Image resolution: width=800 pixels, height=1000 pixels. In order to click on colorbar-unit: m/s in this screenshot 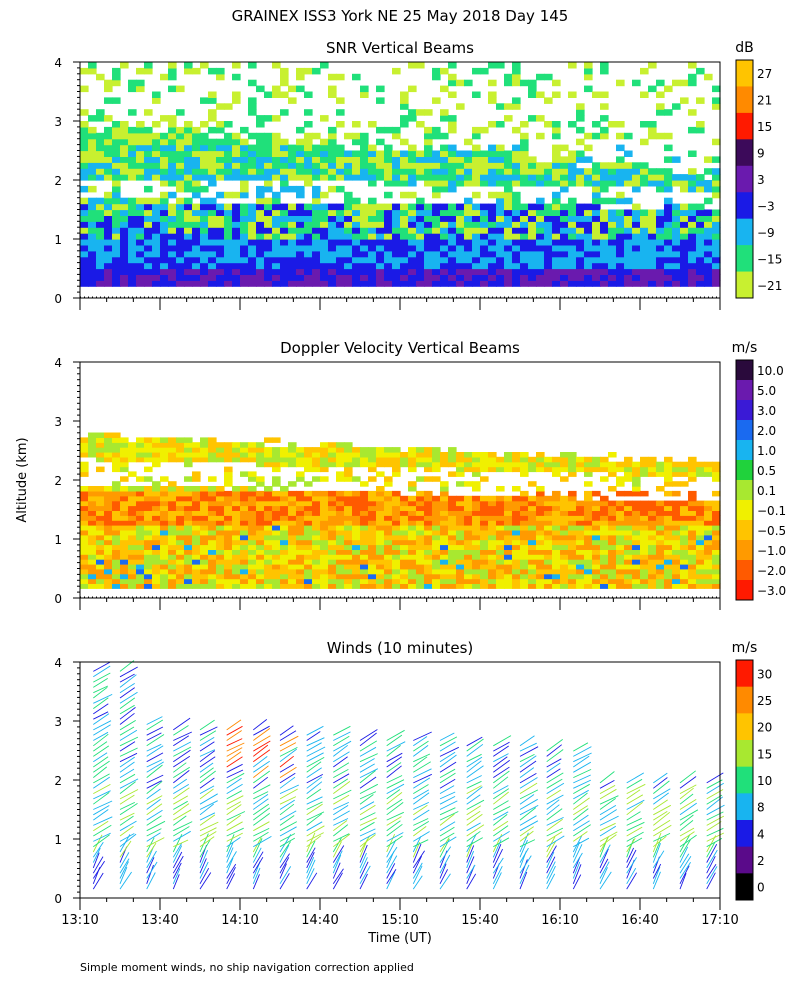, I will do `click(745, 348)`.